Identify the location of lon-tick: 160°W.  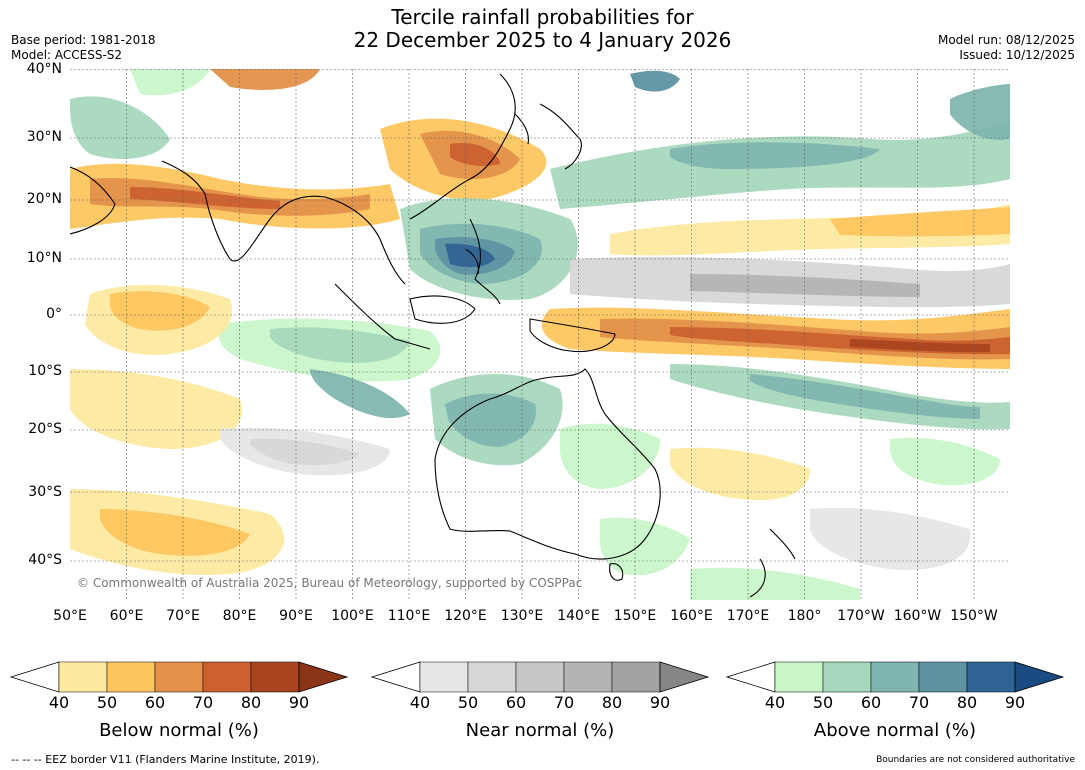
(917, 616).